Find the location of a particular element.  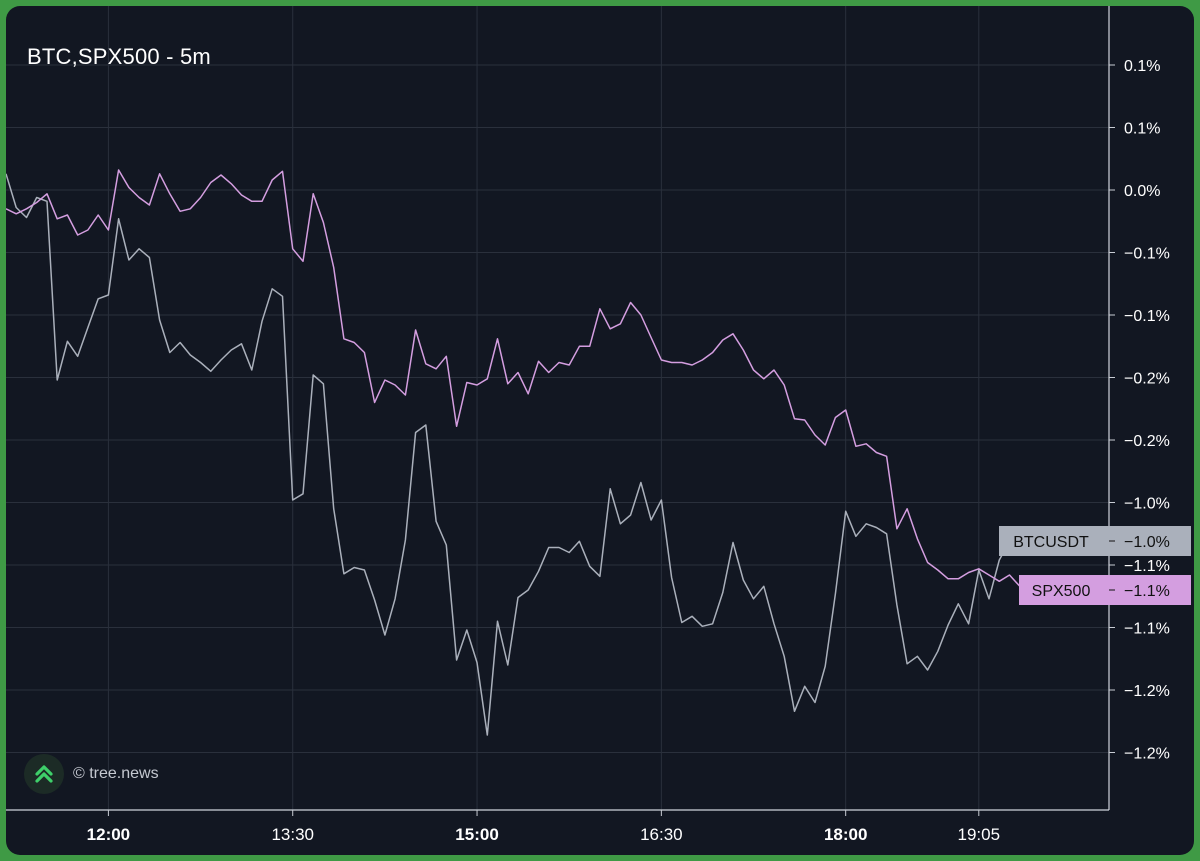

x-tick-label: 16:30 is located at coordinates (661, 834).